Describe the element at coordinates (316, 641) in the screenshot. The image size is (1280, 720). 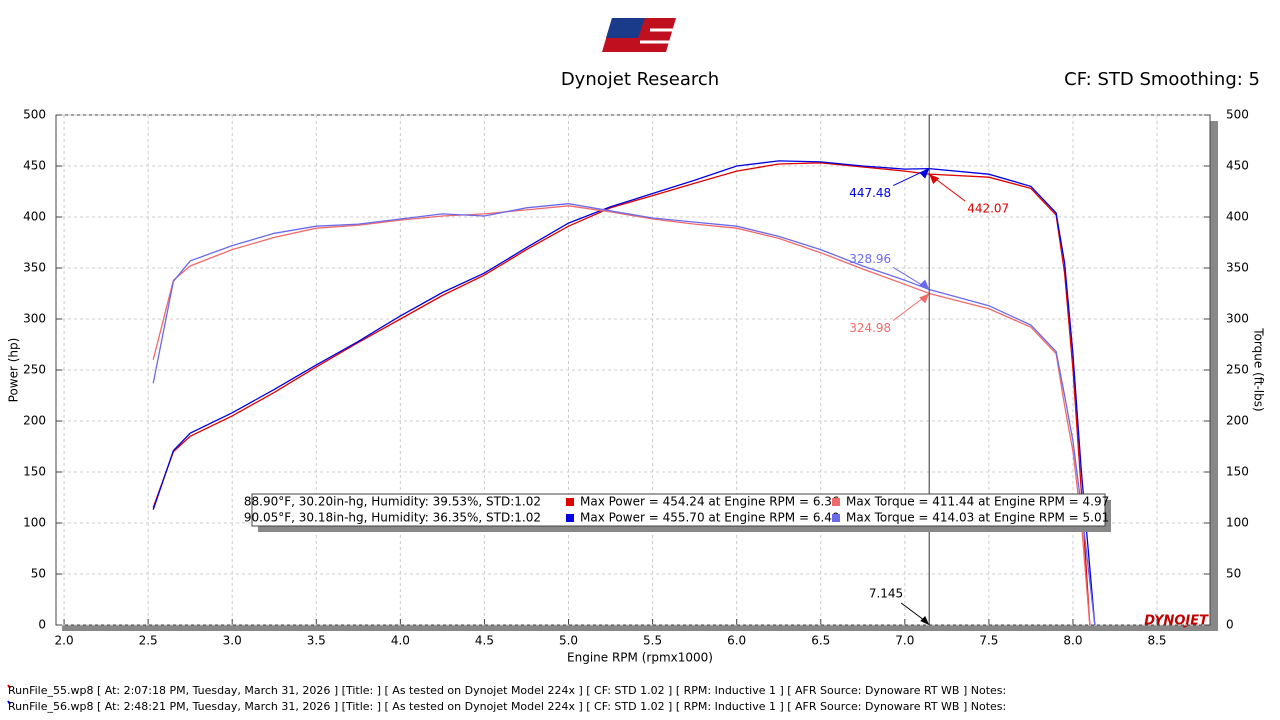
I see `x-tick-label: 3.5` at that location.